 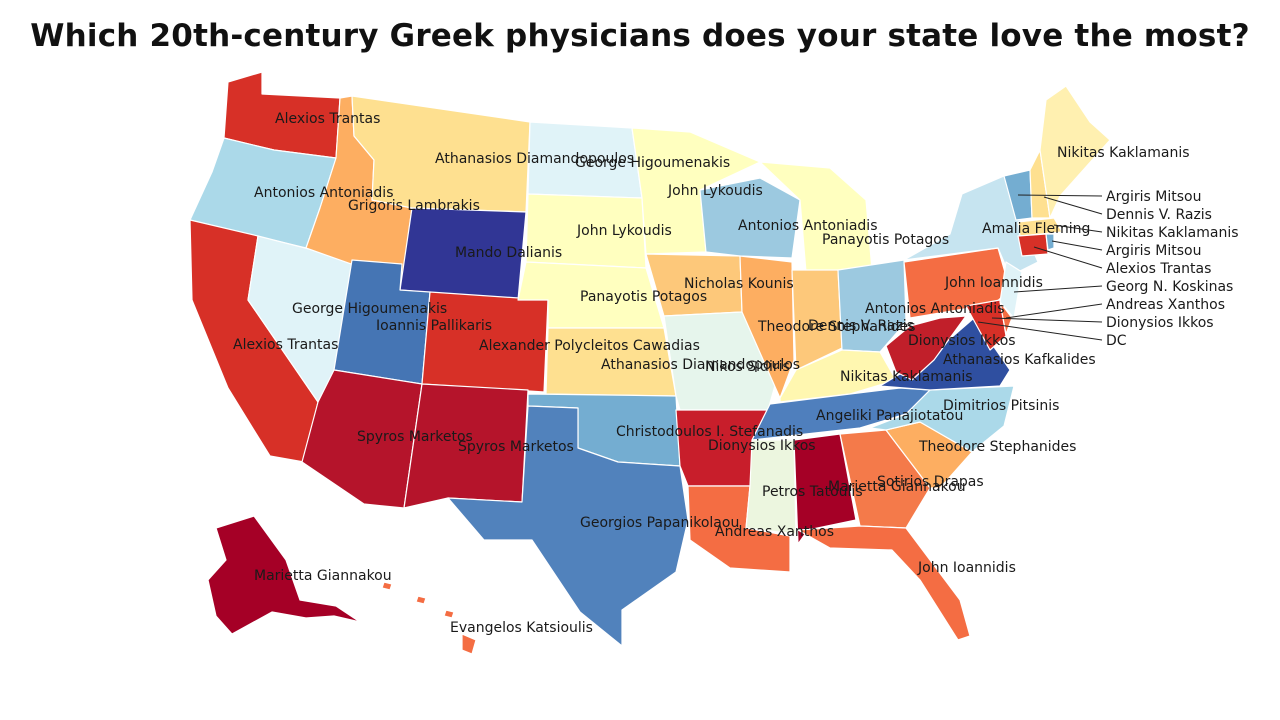 What do you see at coordinates (774, 532) in the screenshot?
I see `label-la: Andreas Xanthos` at bounding box center [774, 532].